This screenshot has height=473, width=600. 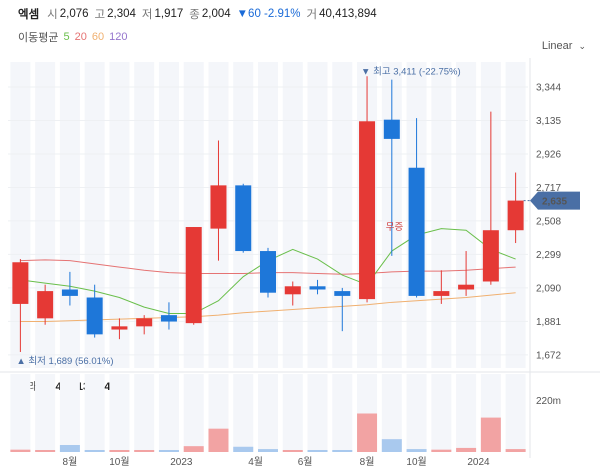 What do you see at coordinates (548, 154) in the screenshot?
I see `price-tick-label: 2,926` at bounding box center [548, 154].